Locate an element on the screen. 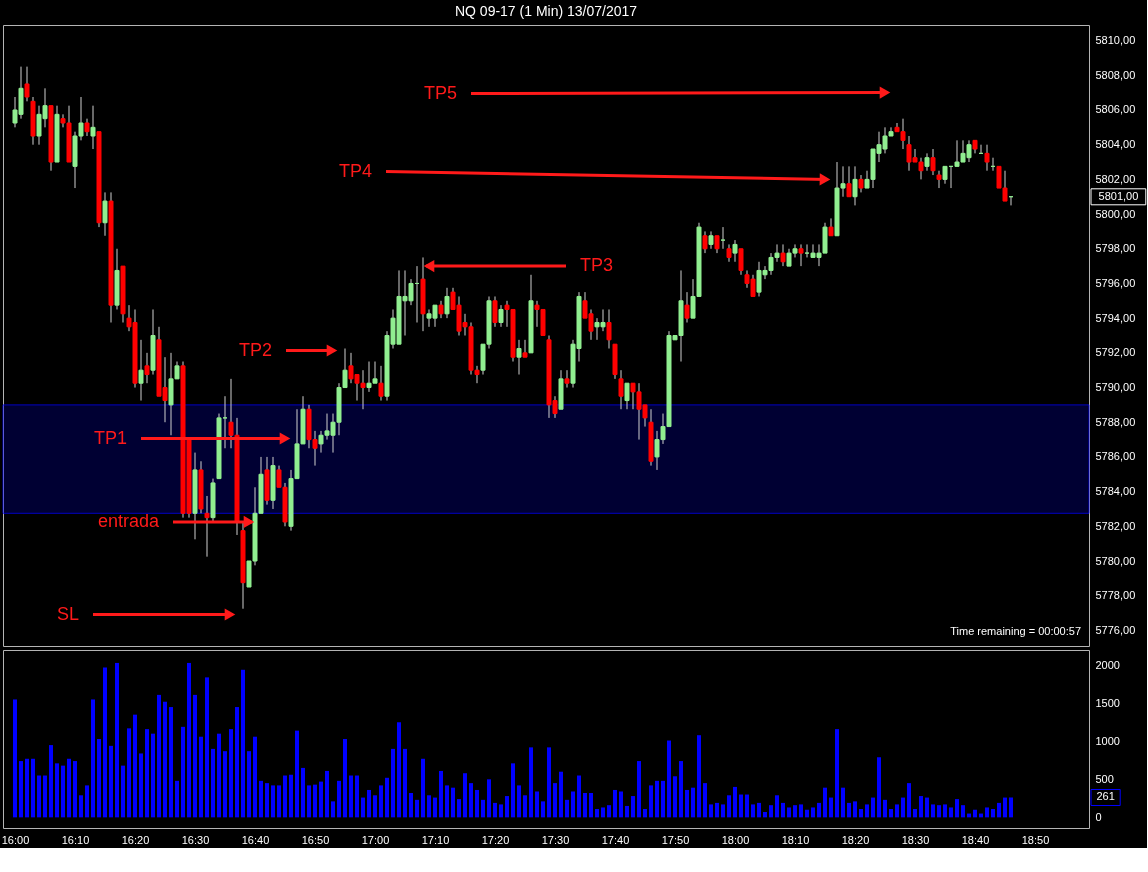 This screenshot has height=872, width=1148. annotation: Time remaining = 00:00:57 is located at coordinates (1015, 631).